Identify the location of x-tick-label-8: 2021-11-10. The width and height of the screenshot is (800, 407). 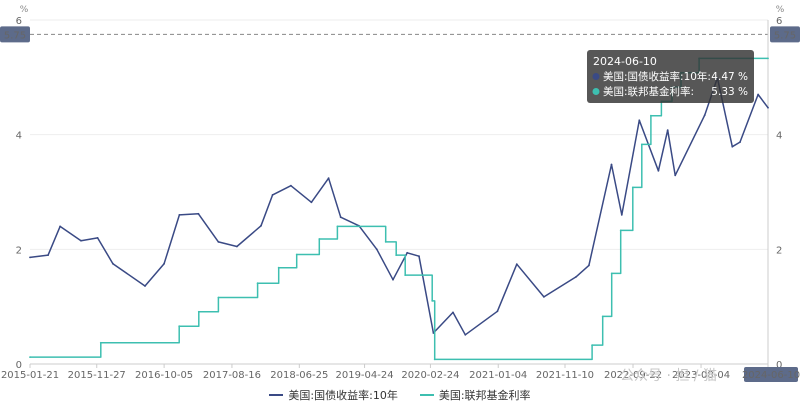
(565, 375).